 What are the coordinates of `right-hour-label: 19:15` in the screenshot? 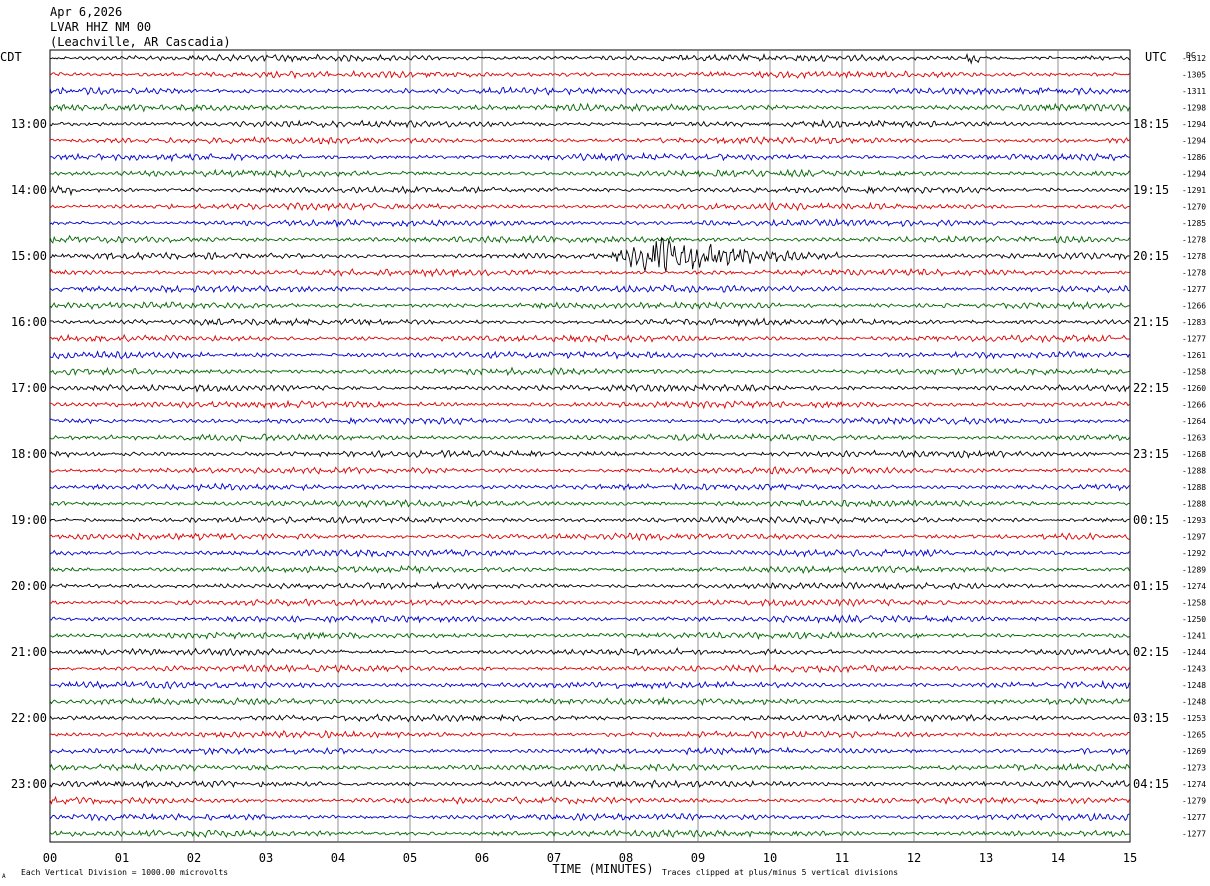 It's located at (1151, 190).